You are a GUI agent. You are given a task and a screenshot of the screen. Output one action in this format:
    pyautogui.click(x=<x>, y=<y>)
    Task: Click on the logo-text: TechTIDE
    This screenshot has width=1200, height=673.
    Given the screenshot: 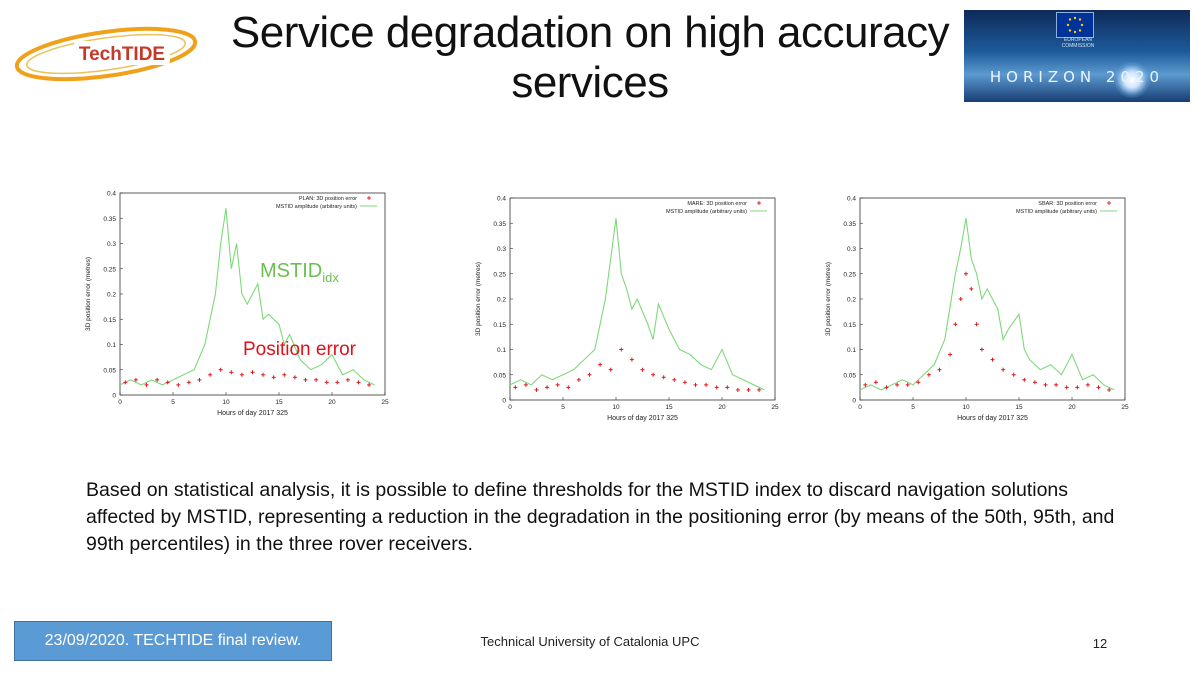 What is the action you would take?
    pyautogui.click(x=122, y=54)
    